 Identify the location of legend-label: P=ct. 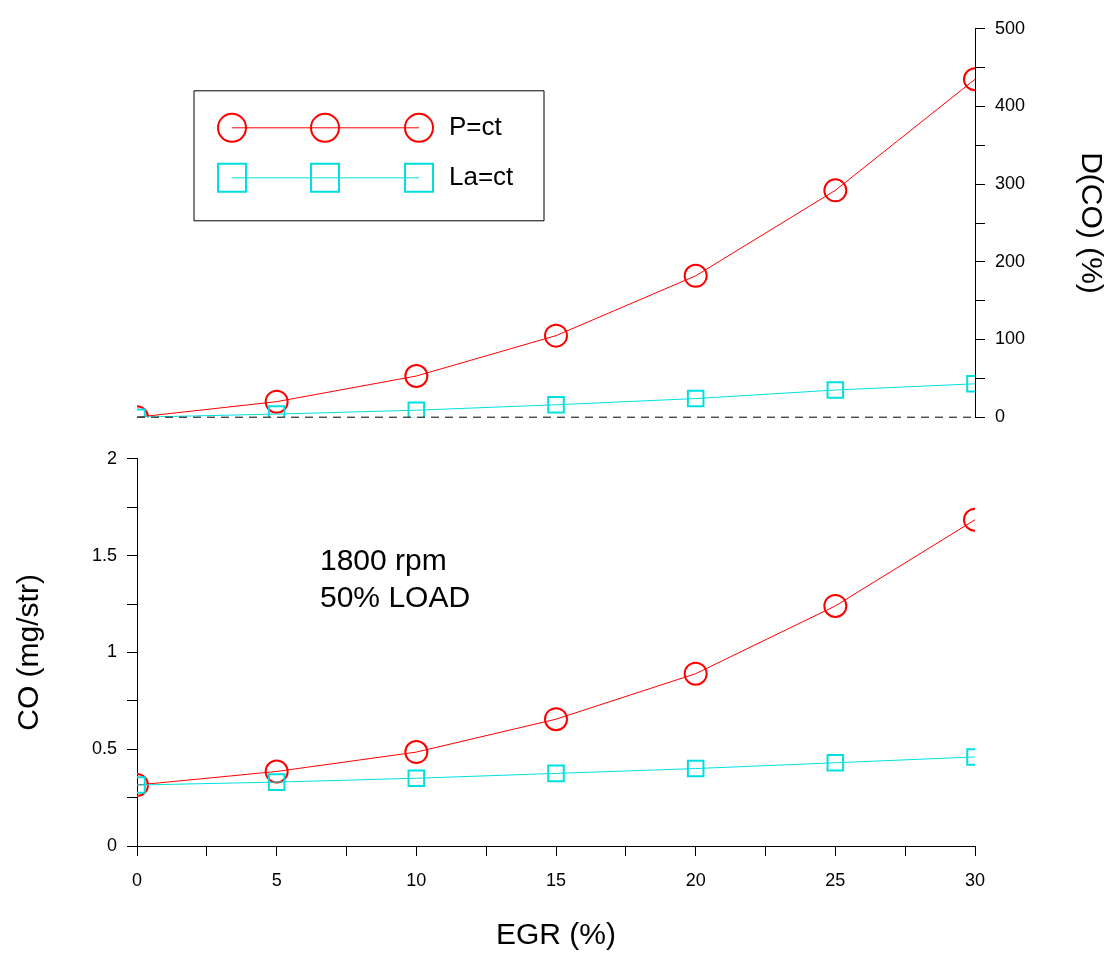
(476, 125).